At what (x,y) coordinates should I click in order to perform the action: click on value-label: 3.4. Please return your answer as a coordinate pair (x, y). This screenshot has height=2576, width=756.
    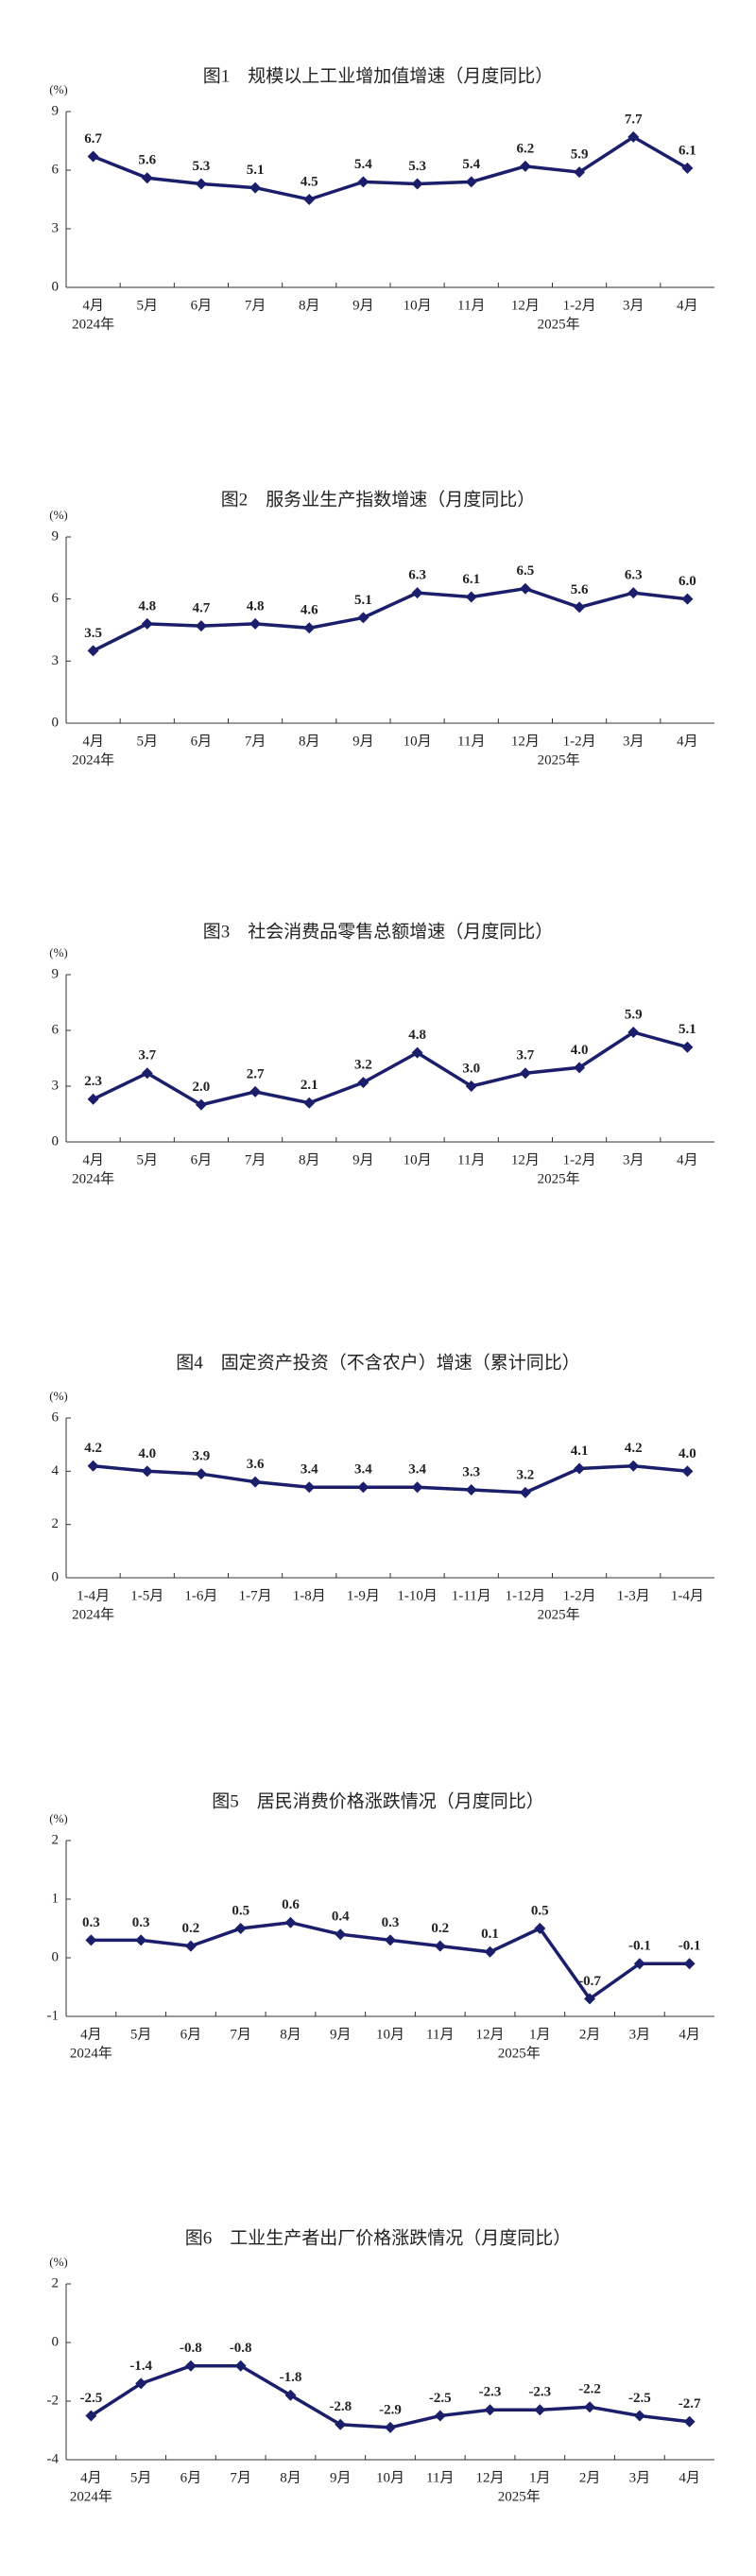
    Looking at the image, I should click on (417, 1470).